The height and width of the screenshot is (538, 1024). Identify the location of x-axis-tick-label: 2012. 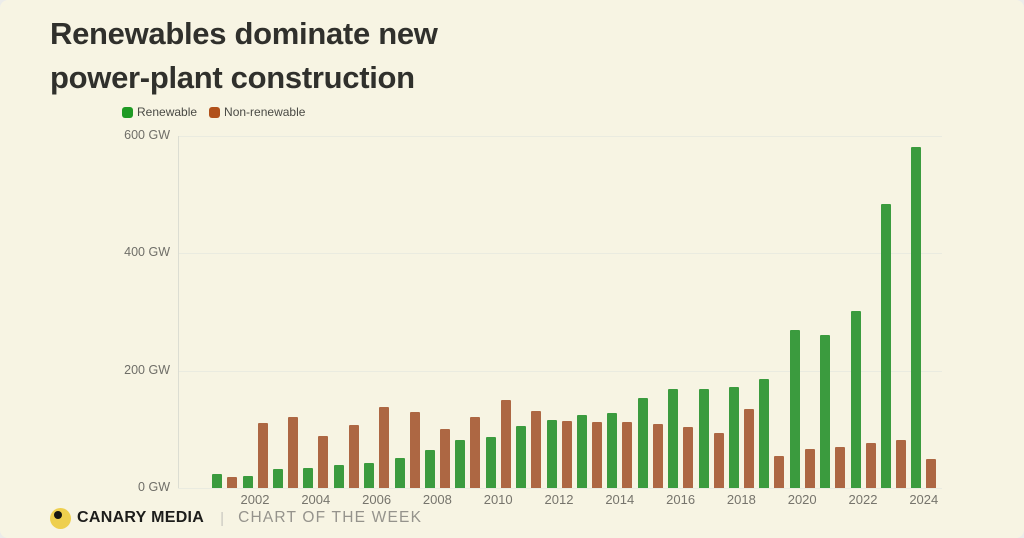
(559, 499).